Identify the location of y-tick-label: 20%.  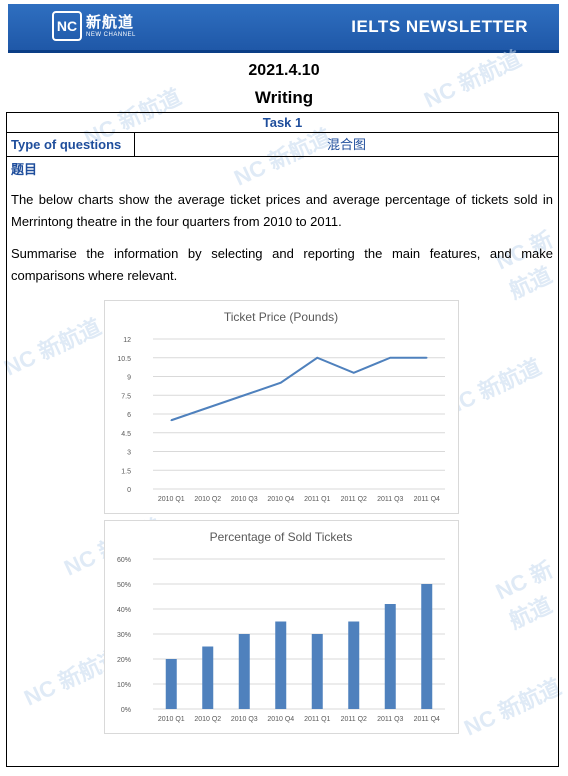
(124, 660).